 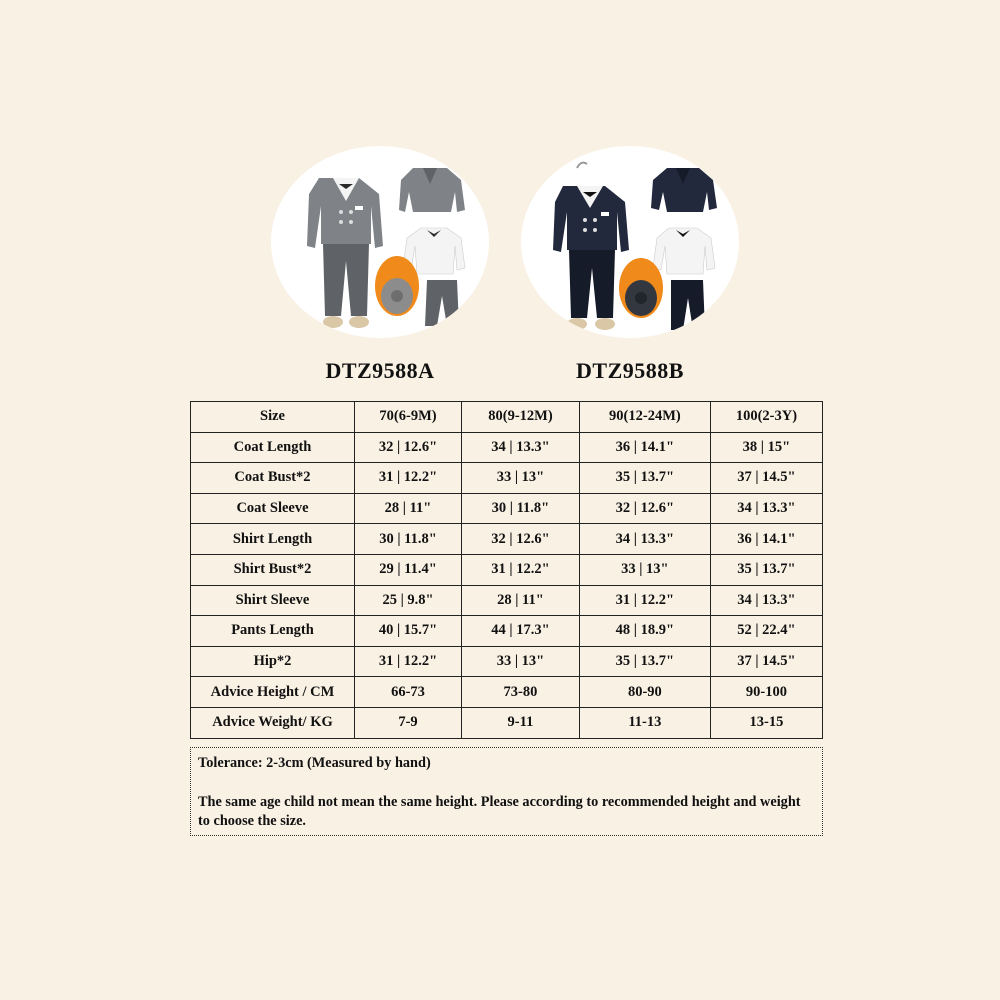 What do you see at coordinates (520, 722) in the screenshot?
I see `table-cell: 9-11` at bounding box center [520, 722].